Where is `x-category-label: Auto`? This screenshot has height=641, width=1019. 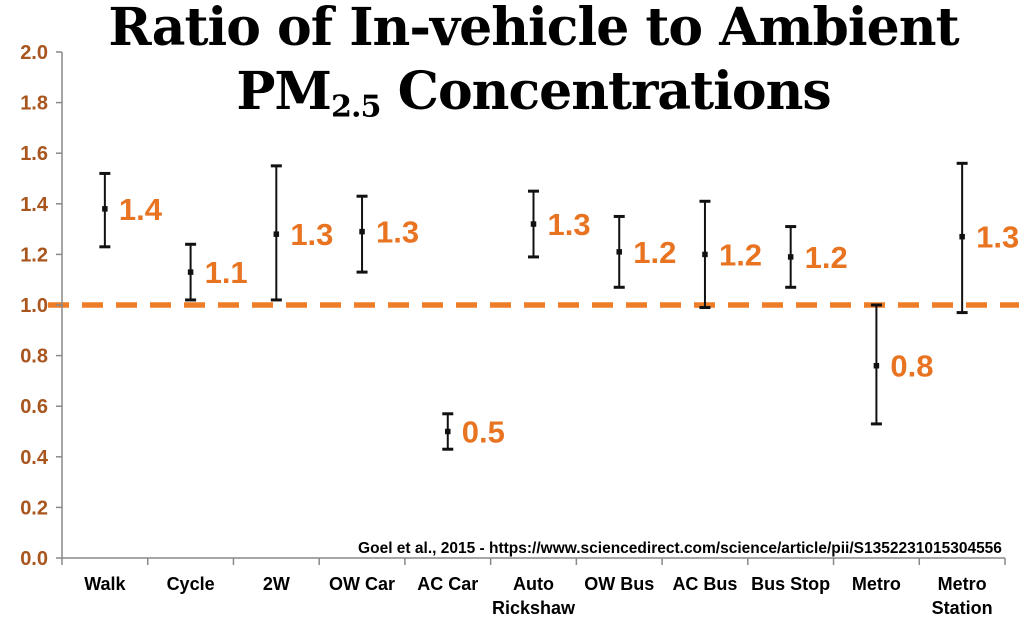 x-category-label: Auto is located at coordinates (533, 584).